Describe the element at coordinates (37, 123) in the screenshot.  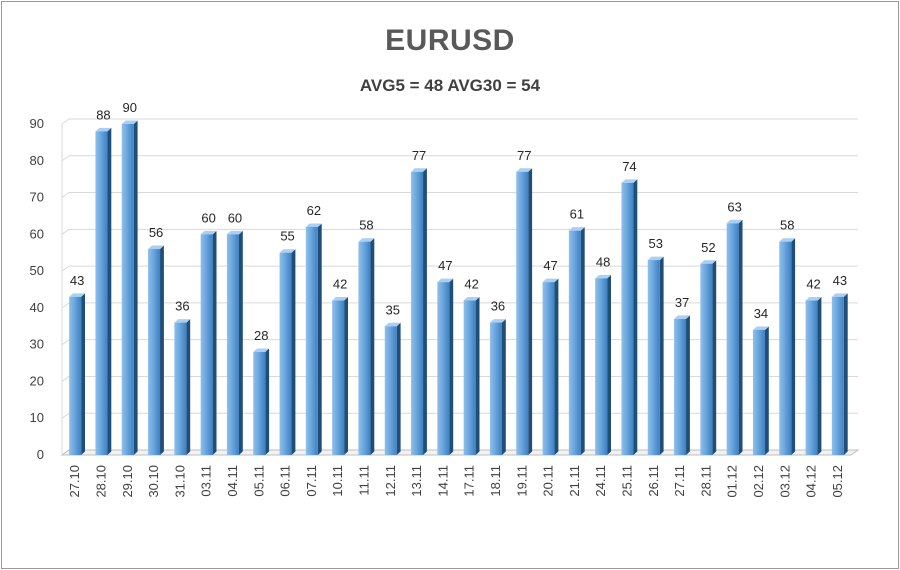
I see `y-tick-label: 90` at that location.